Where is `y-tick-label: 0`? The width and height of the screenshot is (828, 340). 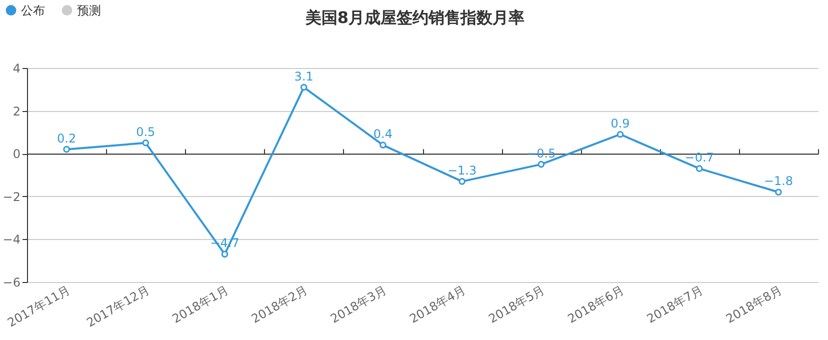
y-tick-label: 0 is located at coordinates (16, 154).